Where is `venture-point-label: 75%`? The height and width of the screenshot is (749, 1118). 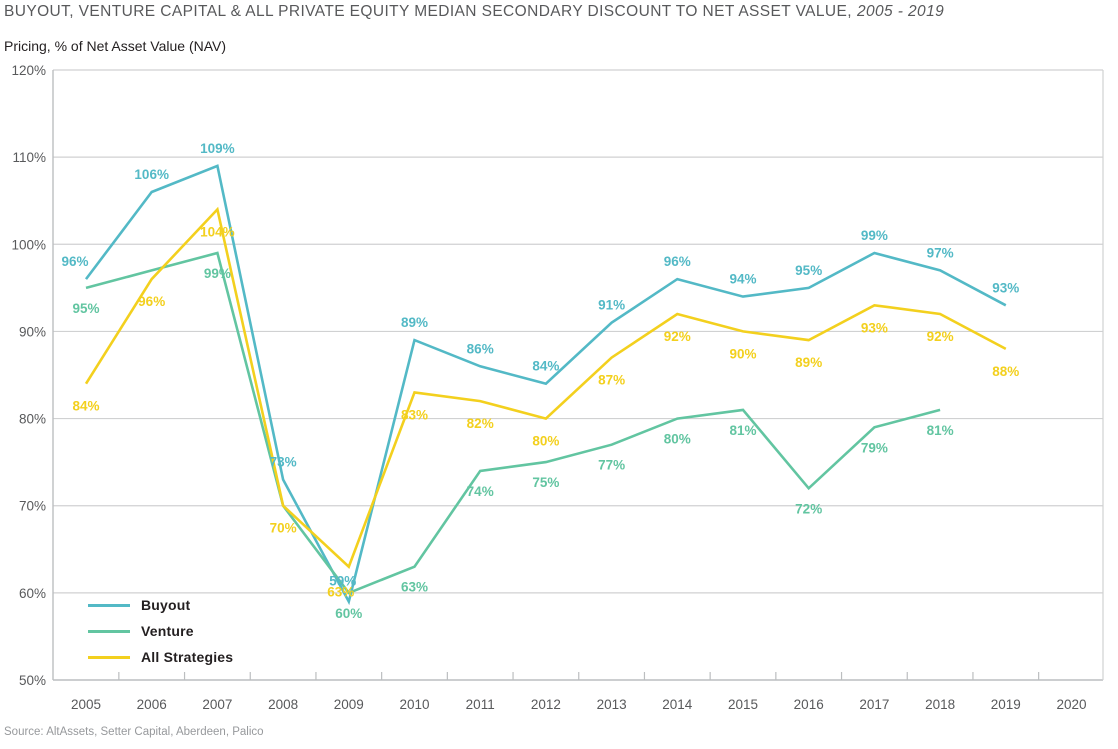 venture-point-label: 75% is located at coordinates (545, 482).